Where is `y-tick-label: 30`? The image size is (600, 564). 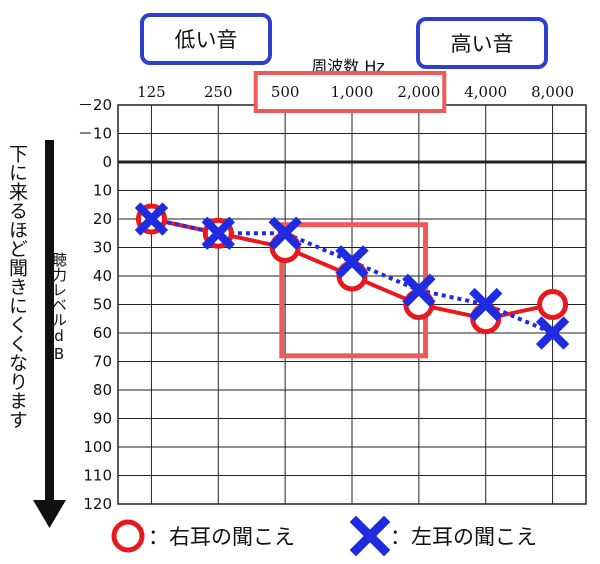 y-tick-label: 30 is located at coordinates (102, 248).